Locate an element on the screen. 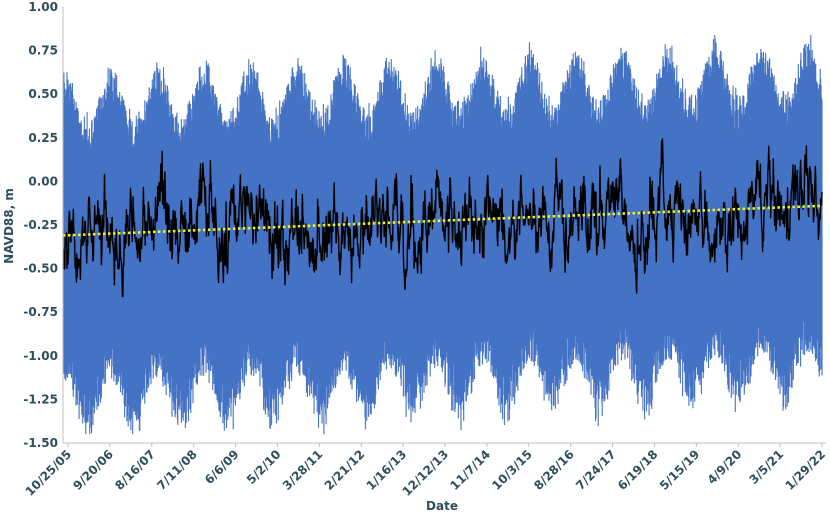 The height and width of the screenshot is (515, 830). x-tick-label: 7/24/17 is located at coordinates (596, 470).